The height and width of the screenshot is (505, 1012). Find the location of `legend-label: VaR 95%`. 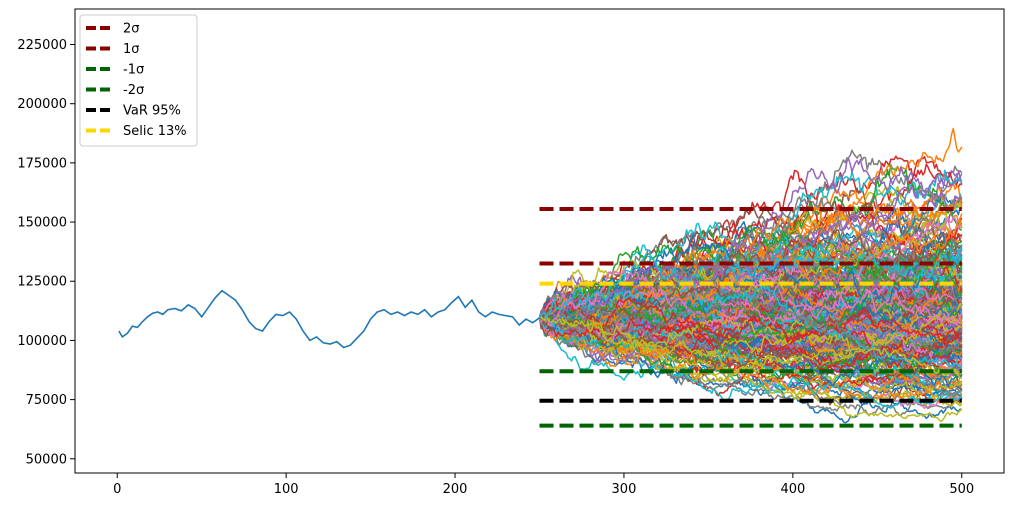

legend-label: VaR 95% is located at coordinates (152, 111).